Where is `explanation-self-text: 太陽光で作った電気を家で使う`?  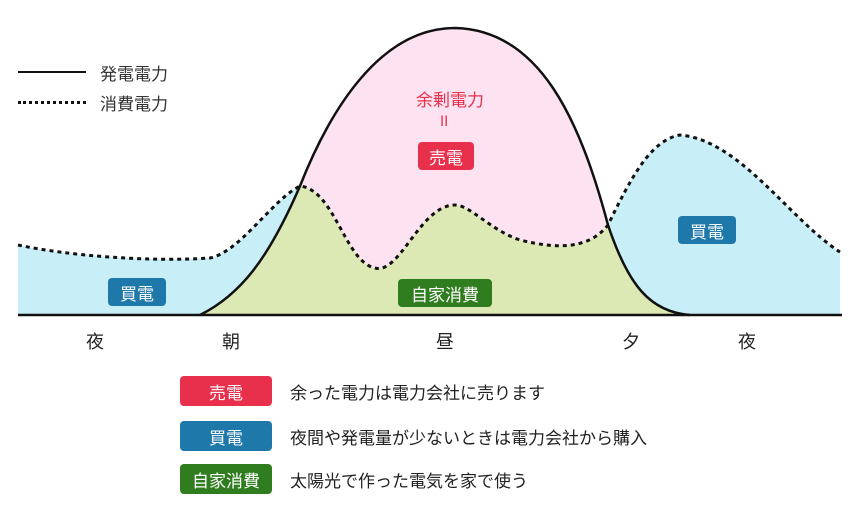
explanation-self-text: 太陽光で作った電気を家で使う is located at coordinates (409, 481).